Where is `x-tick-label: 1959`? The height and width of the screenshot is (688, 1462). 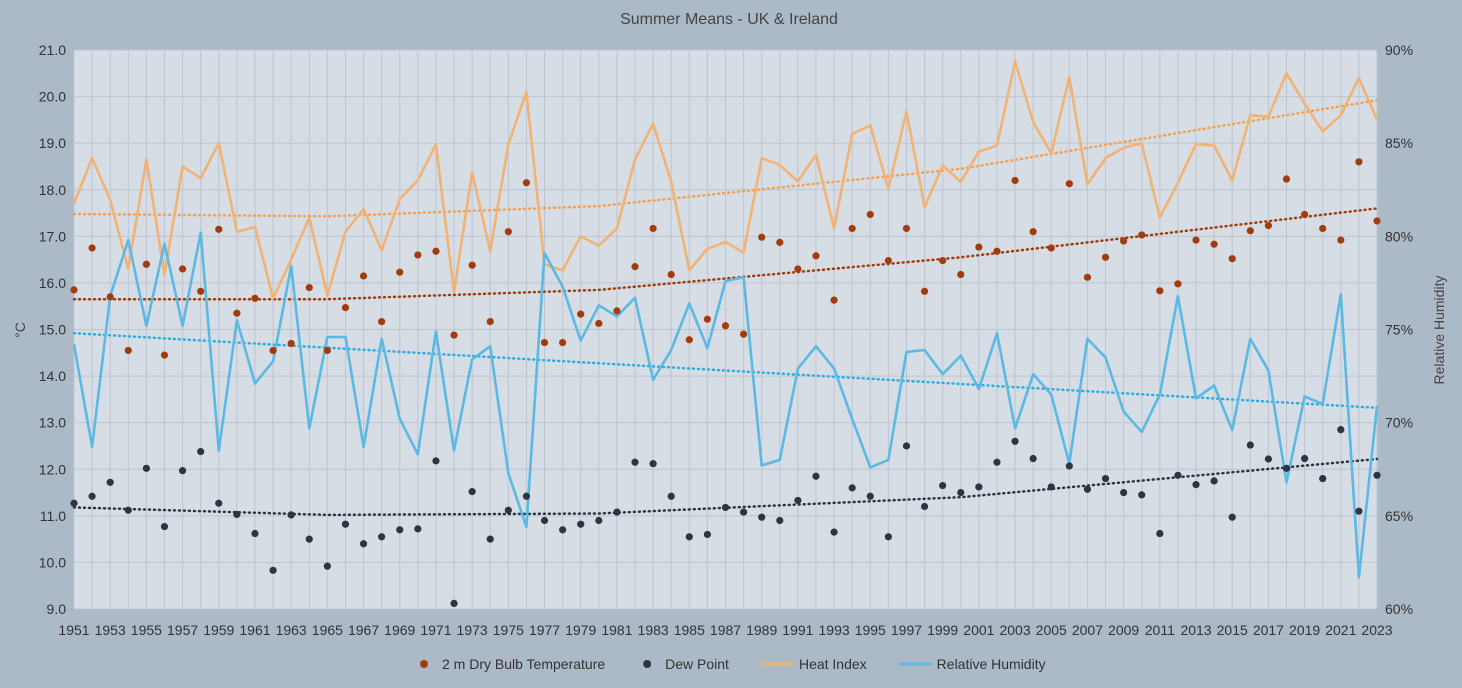 x-tick-label: 1959 is located at coordinates (218, 630).